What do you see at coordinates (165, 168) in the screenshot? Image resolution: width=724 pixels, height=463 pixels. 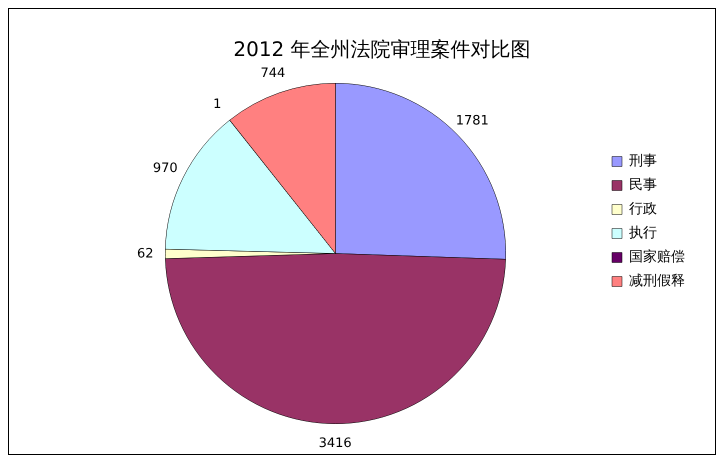 I see `data-label: 970` at bounding box center [165, 168].